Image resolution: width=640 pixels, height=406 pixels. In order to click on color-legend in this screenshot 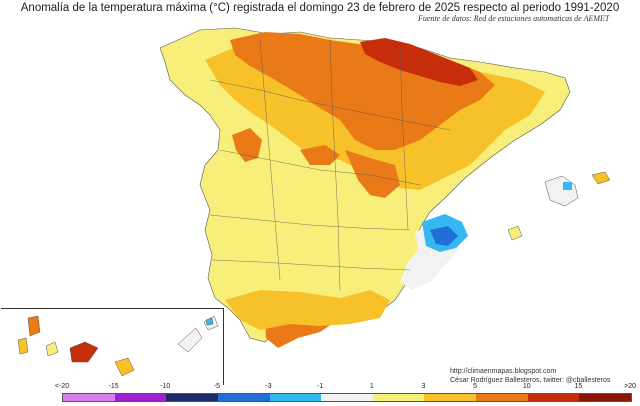, I will do `click(347, 397)`.